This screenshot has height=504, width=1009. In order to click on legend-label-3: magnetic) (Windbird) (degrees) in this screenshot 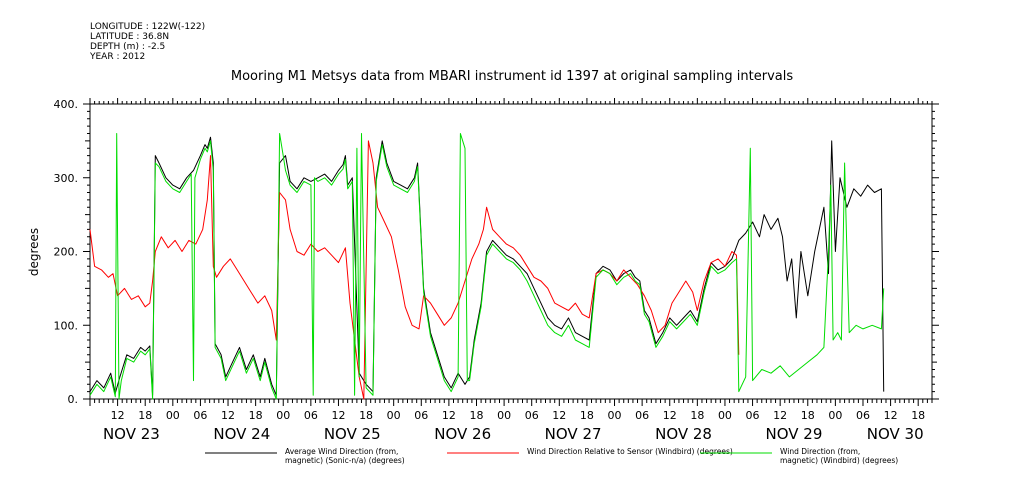, I will do `click(839, 460)`.